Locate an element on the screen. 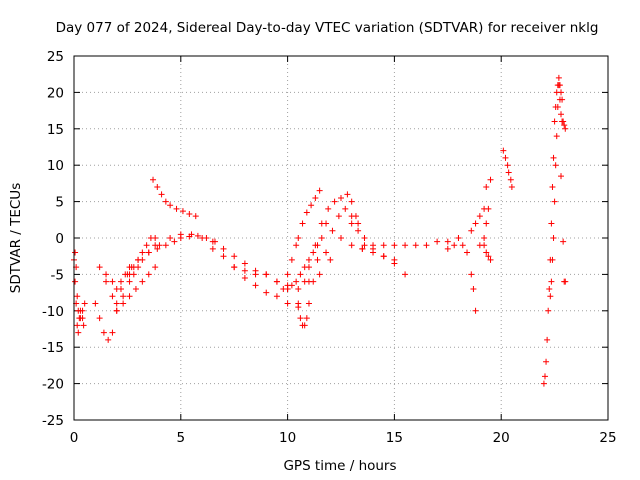 The image size is (640, 480). x-tick-label: 0 is located at coordinates (74, 438).